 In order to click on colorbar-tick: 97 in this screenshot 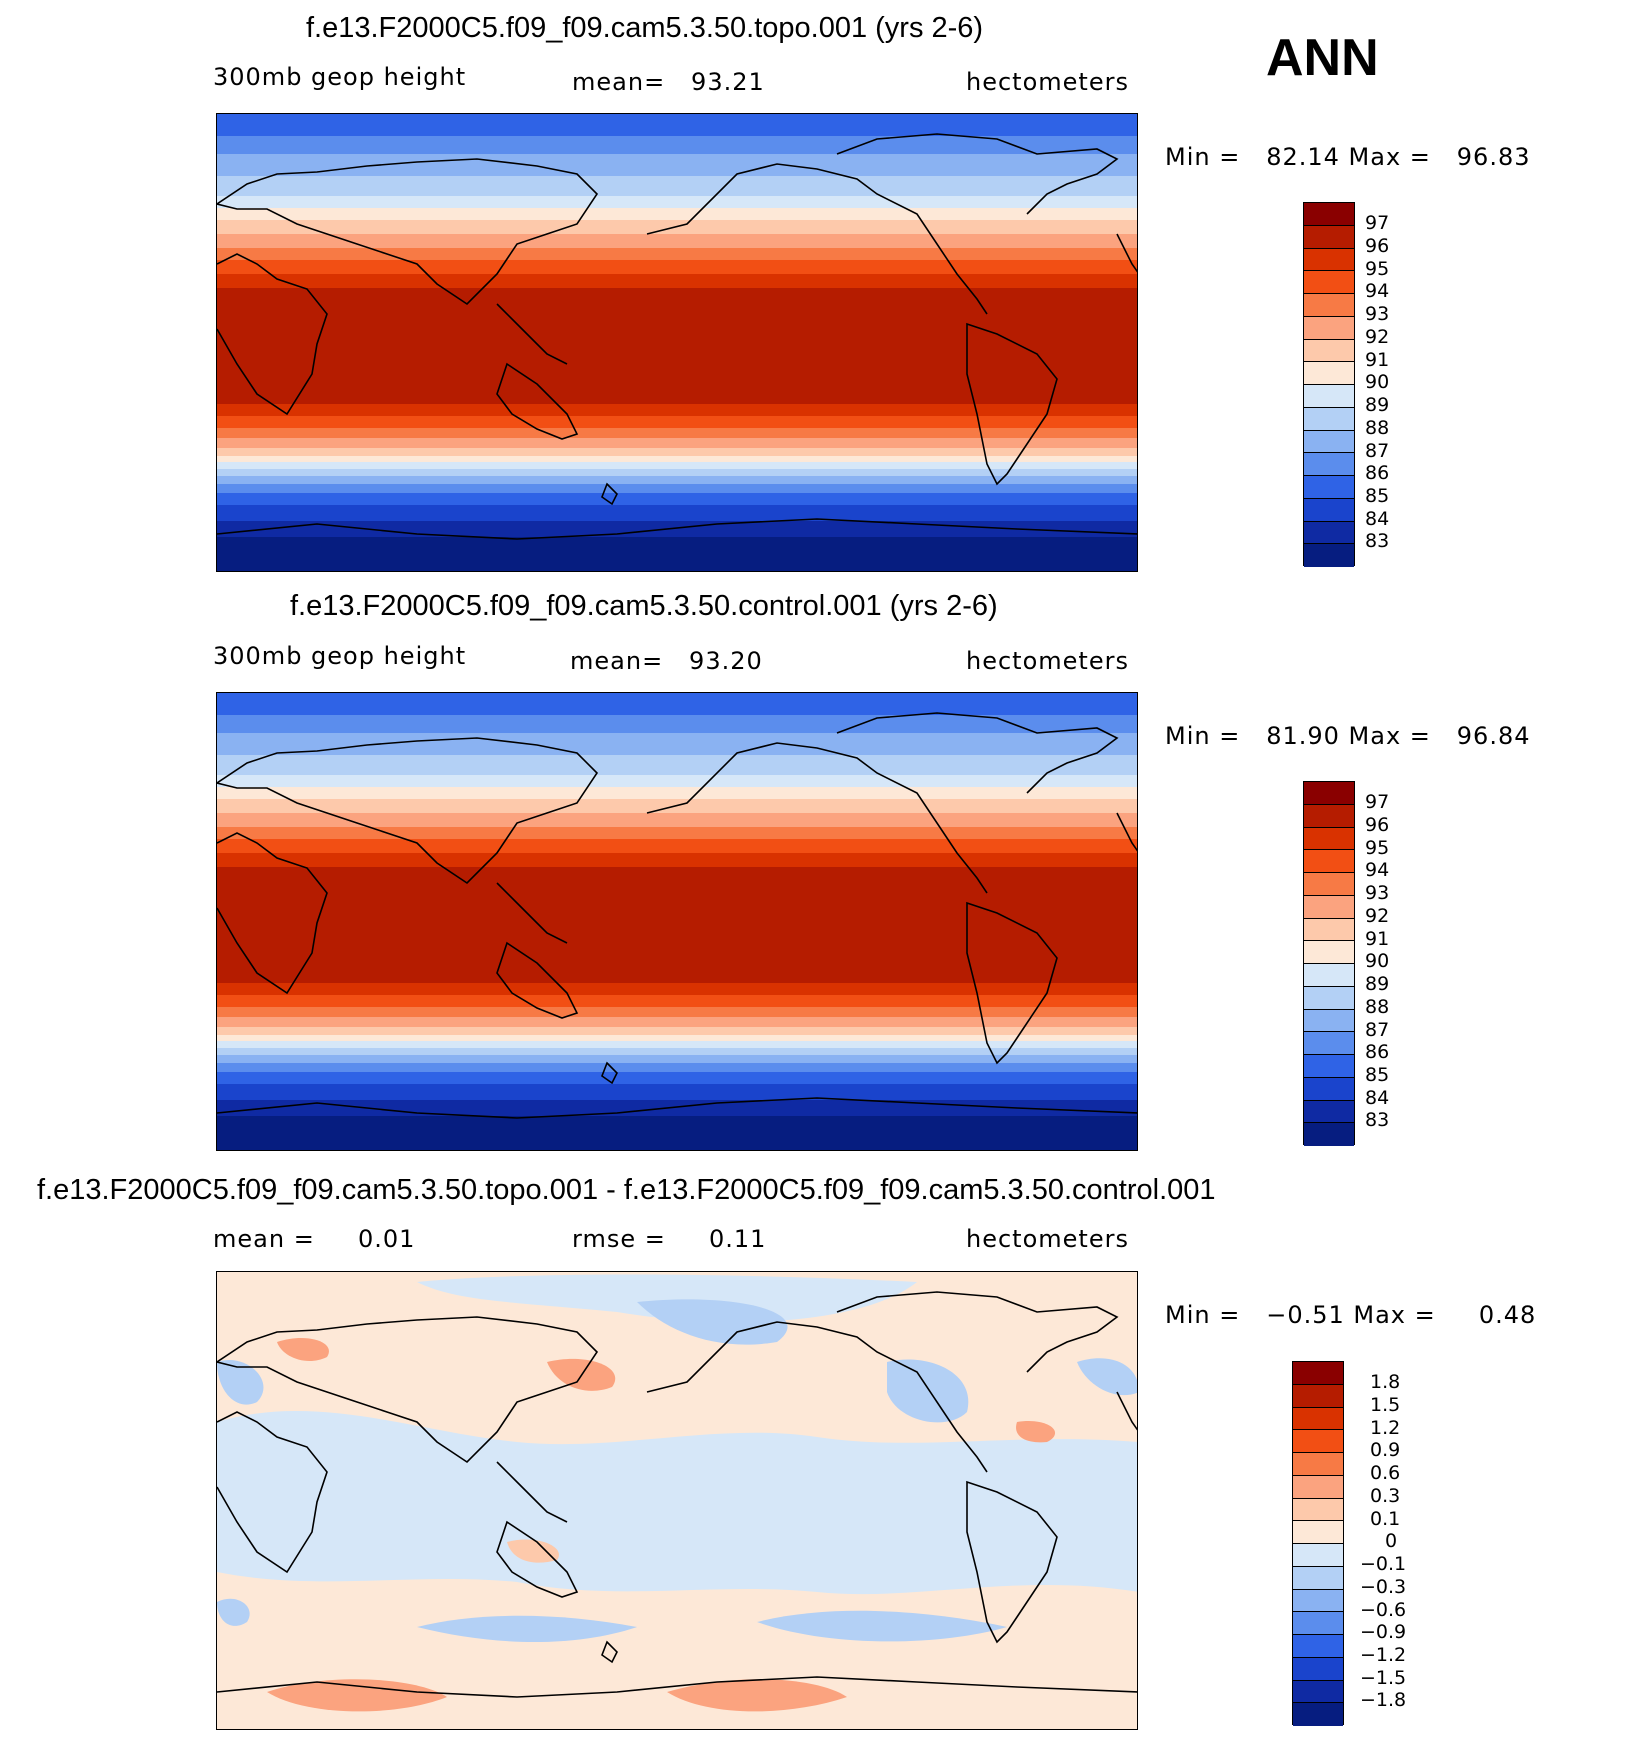, I will do `click(1377, 802)`.